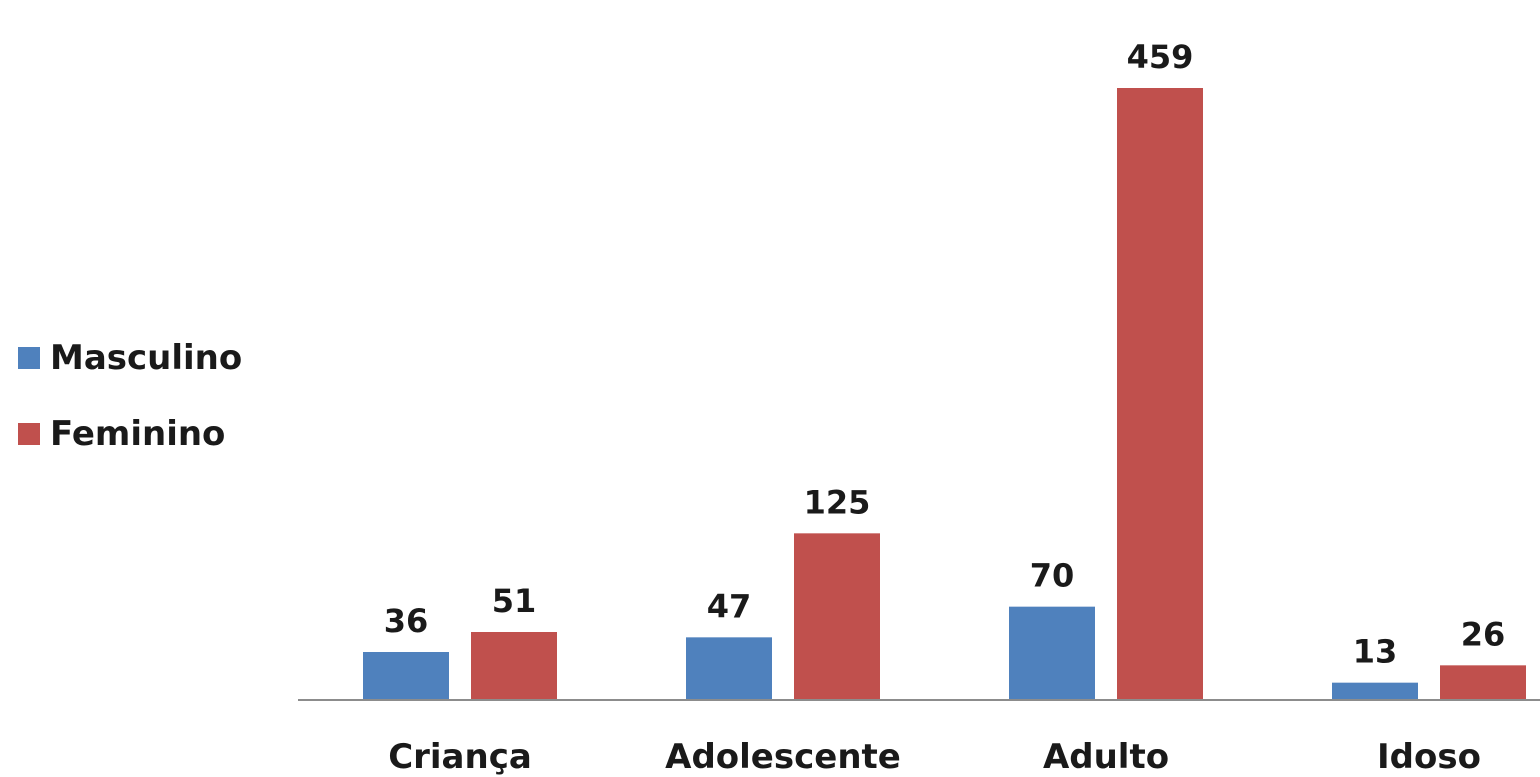 This screenshot has width=1540, height=777. What do you see at coordinates (1106, 757) in the screenshot?
I see `x-tick-label-2: Adulto` at bounding box center [1106, 757].